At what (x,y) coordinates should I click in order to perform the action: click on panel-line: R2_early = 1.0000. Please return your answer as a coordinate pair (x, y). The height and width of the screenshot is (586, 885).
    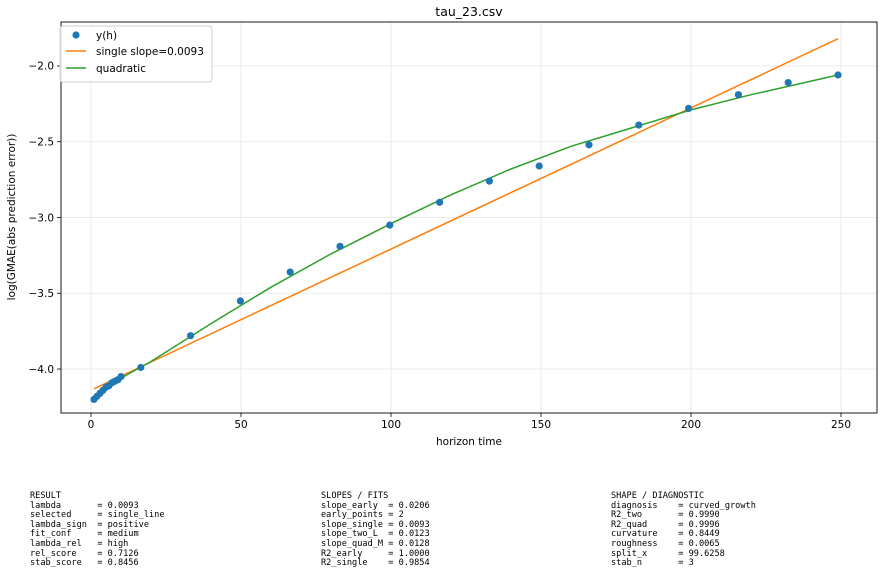
    Looking at the image, I should click on (375, 553).